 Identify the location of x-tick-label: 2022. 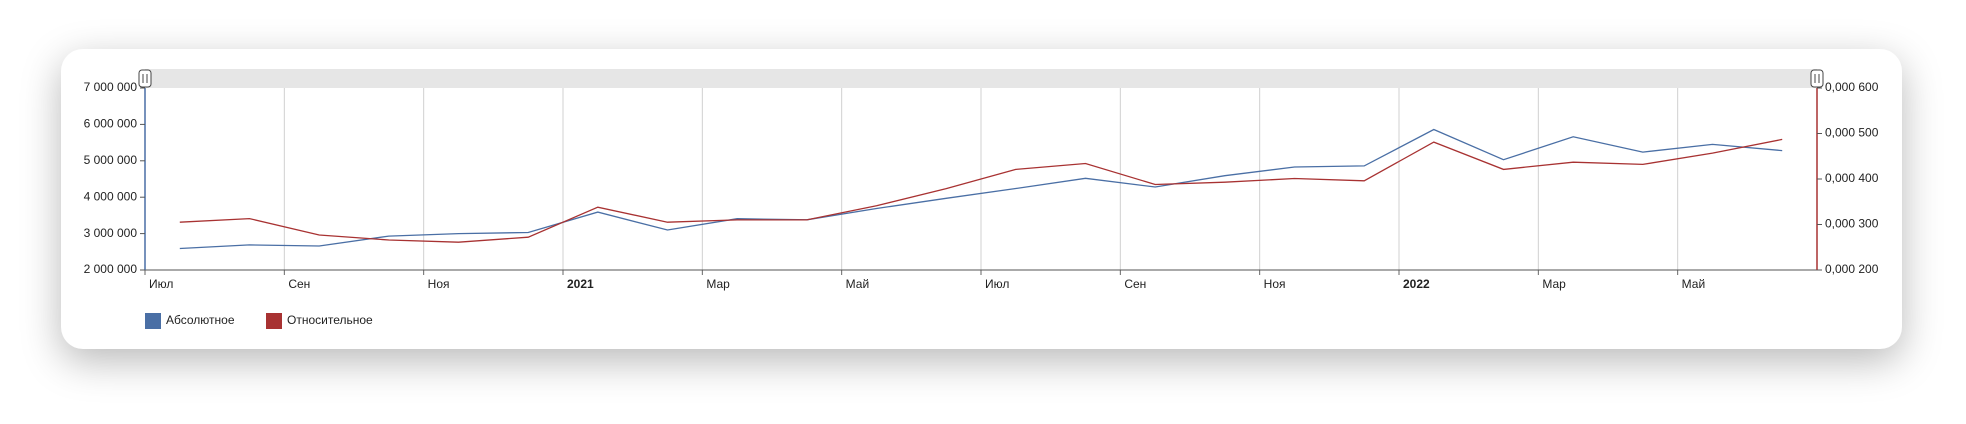
(1416, 284).